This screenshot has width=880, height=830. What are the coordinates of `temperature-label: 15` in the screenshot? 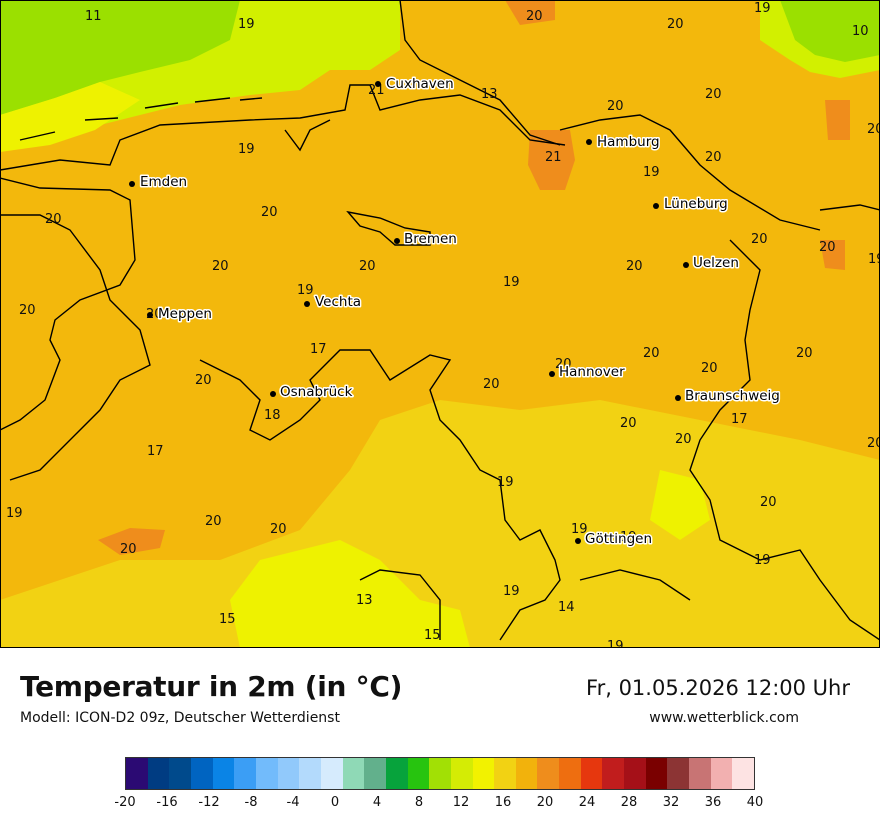 It's located at (432, 635).